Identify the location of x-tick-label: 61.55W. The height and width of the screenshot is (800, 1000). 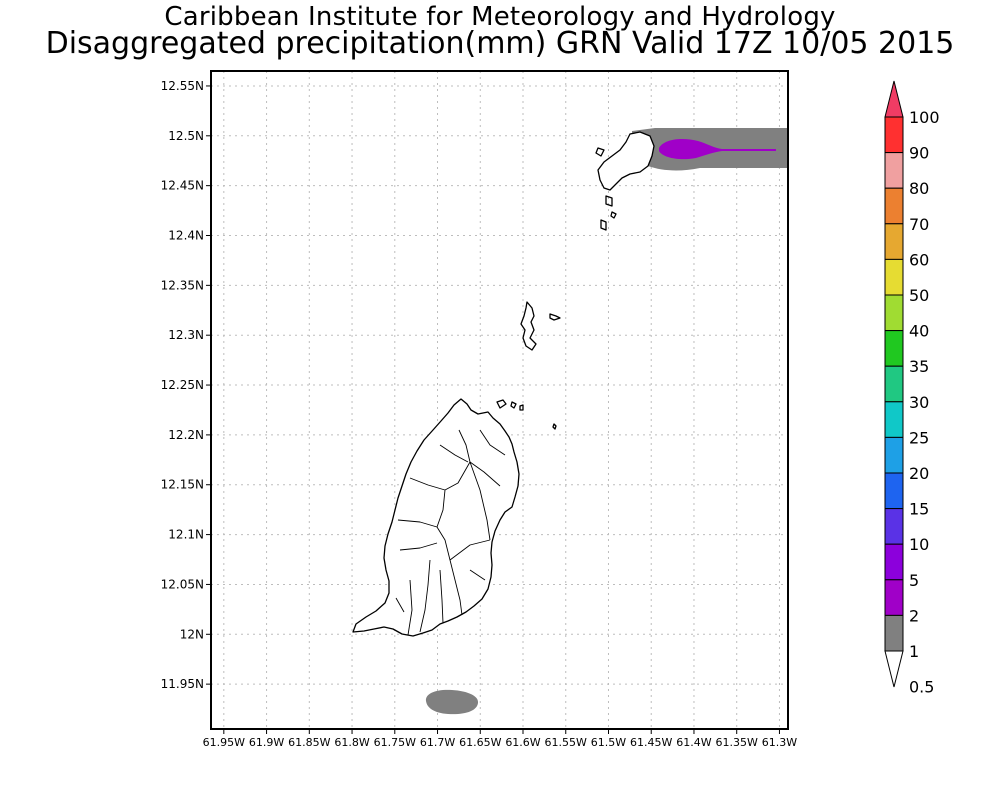
(566, 742).